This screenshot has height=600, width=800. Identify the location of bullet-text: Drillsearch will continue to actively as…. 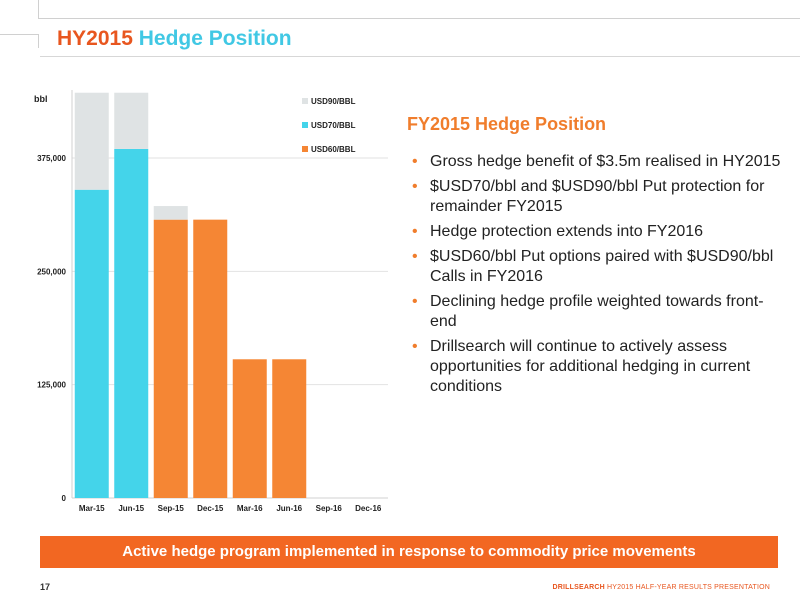
(590, 366).